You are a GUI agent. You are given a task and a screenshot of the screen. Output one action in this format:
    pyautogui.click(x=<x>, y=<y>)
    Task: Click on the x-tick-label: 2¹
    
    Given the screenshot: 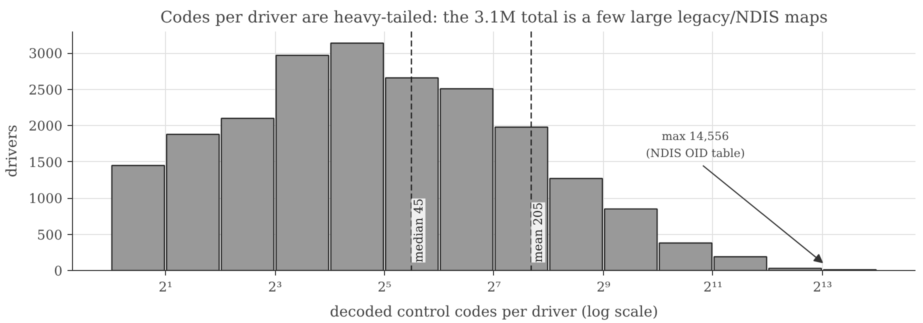 What is the action you would take?
    pyautogui.click(x=165, y=288)
    